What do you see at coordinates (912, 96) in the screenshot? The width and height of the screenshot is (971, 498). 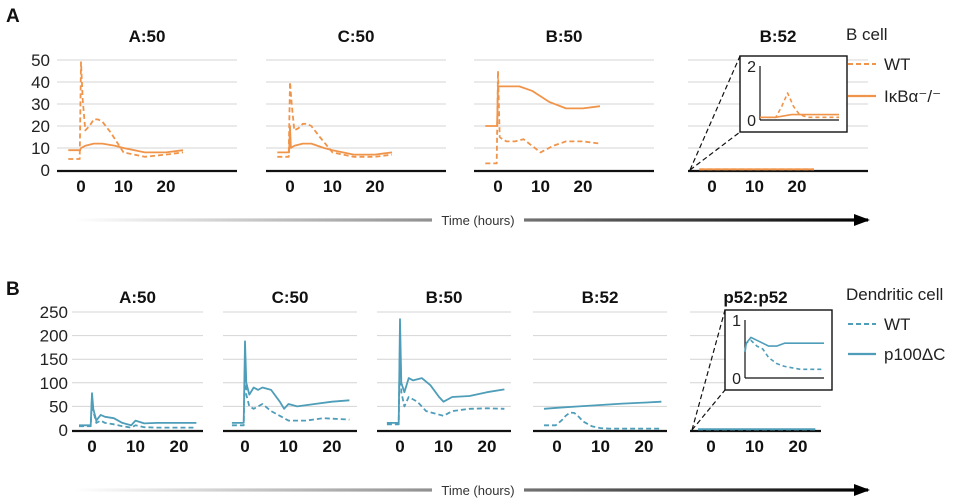 I see `legend-label-mutant: IκBα⁻/⁻` at bounding box center [912, 96].